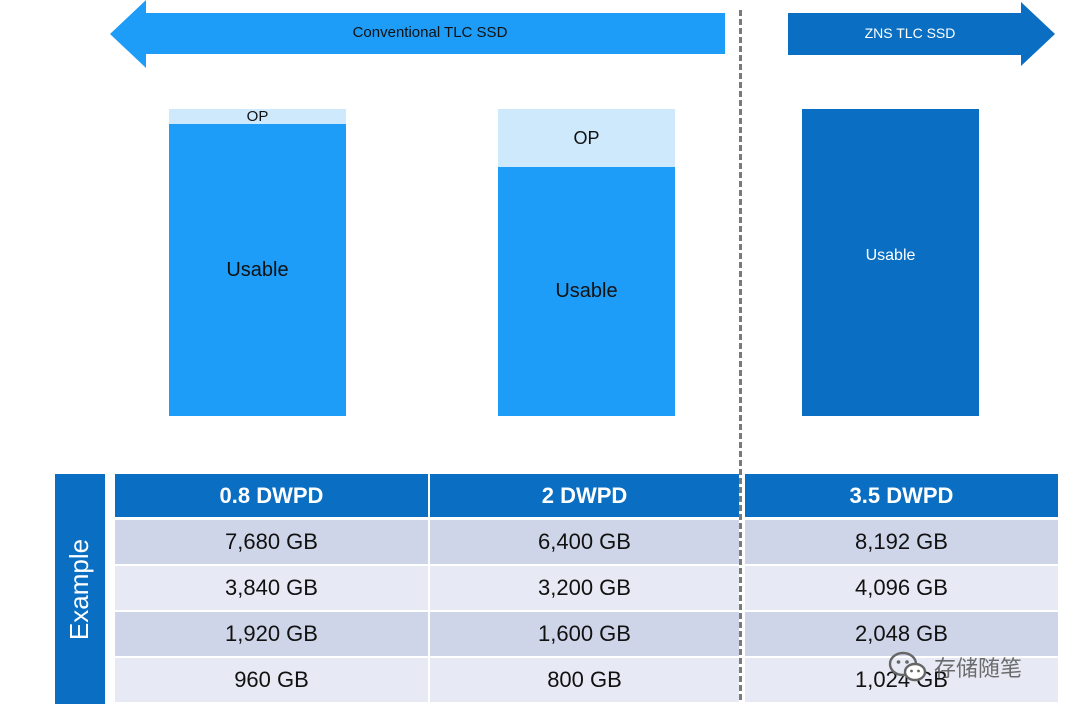 This screenshot has width=1080, height=717. Describe the element at coordinates (271, 680) in the screenshot. I see `table-cell: 960 GB` at that location.